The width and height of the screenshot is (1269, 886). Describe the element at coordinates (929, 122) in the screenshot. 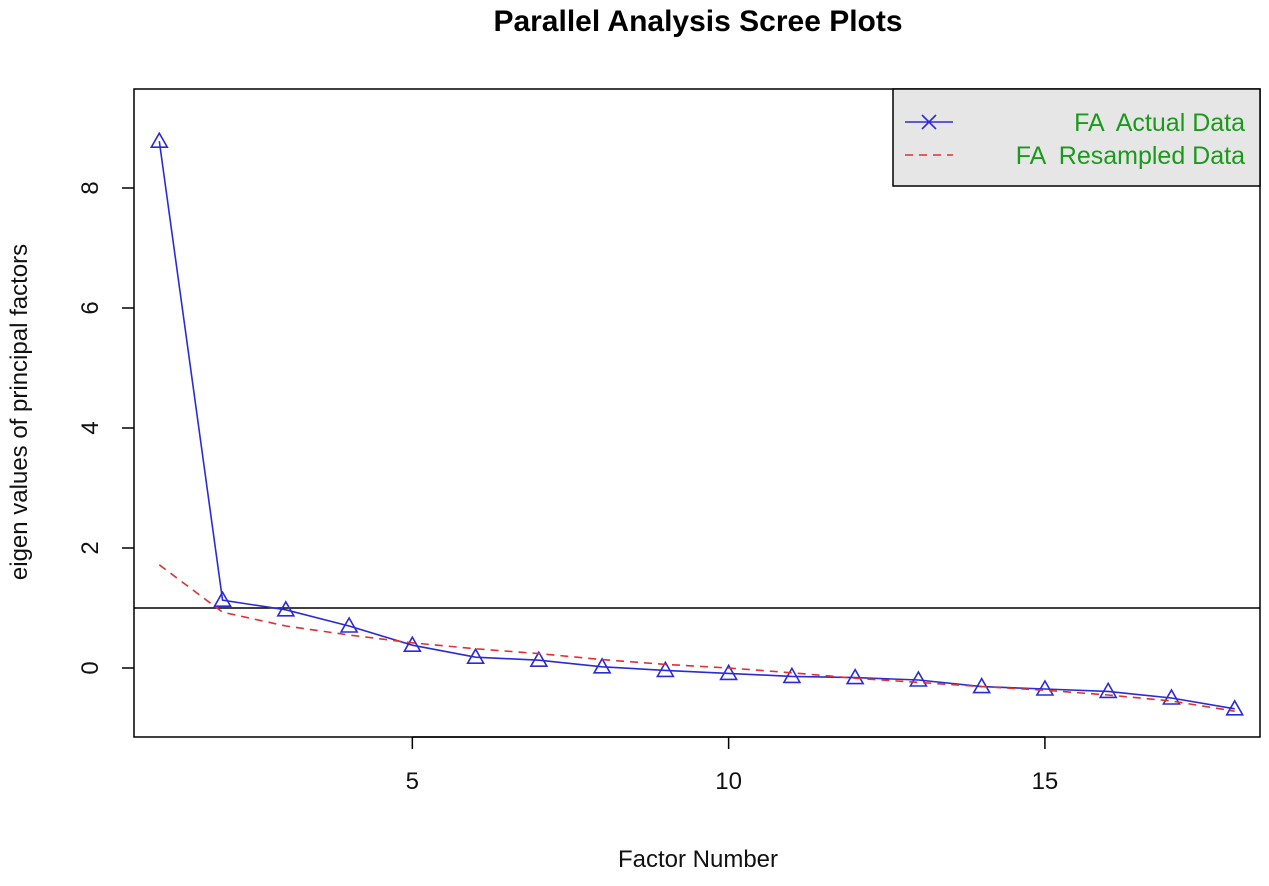

I see `legend-cross-marker` at that location.